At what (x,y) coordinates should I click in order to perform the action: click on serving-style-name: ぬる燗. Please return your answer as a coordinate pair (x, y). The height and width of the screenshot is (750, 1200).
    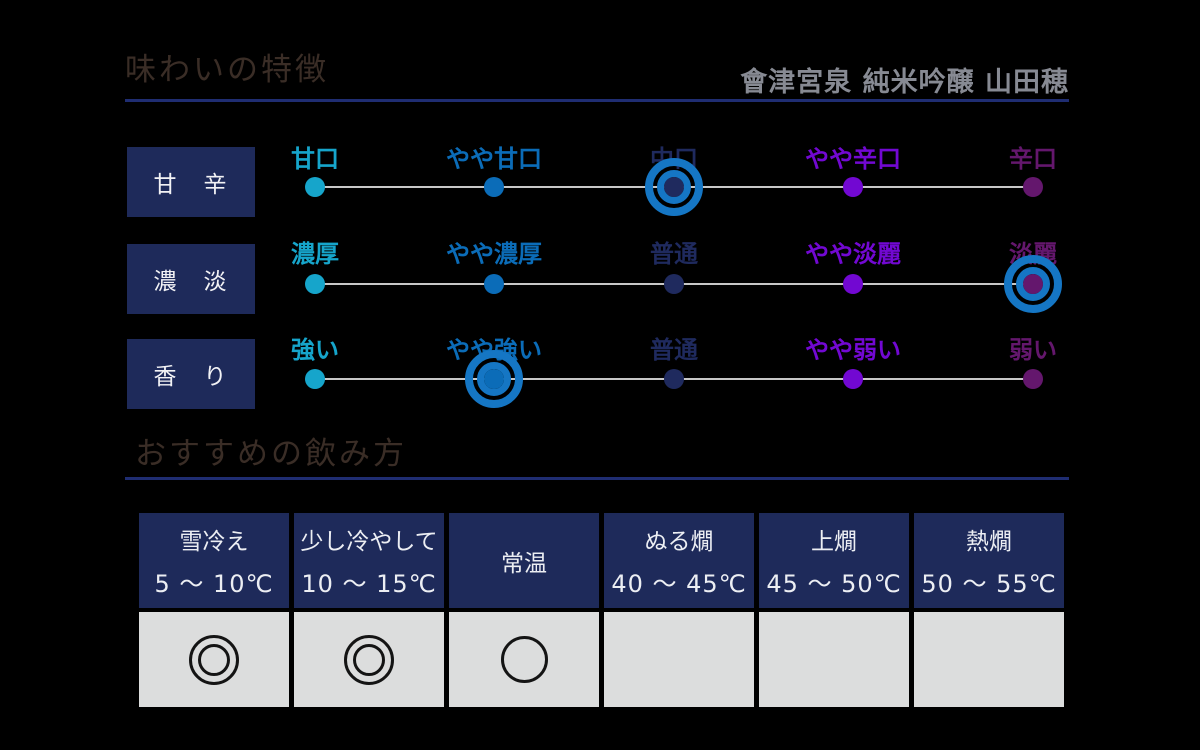
    Looking at the image, I should click on (679, 542).